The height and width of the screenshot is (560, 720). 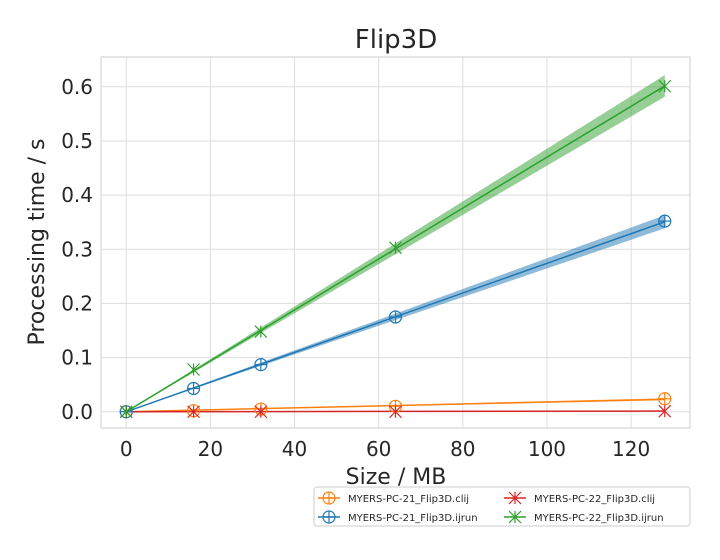 I want to click on x-tick-label: 100, so click(x=547, y=449).